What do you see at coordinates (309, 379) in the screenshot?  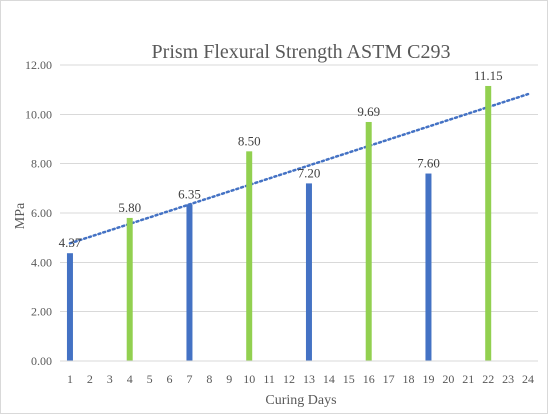 I see `x-tick-label: 13` at bounding box center [309, 379].